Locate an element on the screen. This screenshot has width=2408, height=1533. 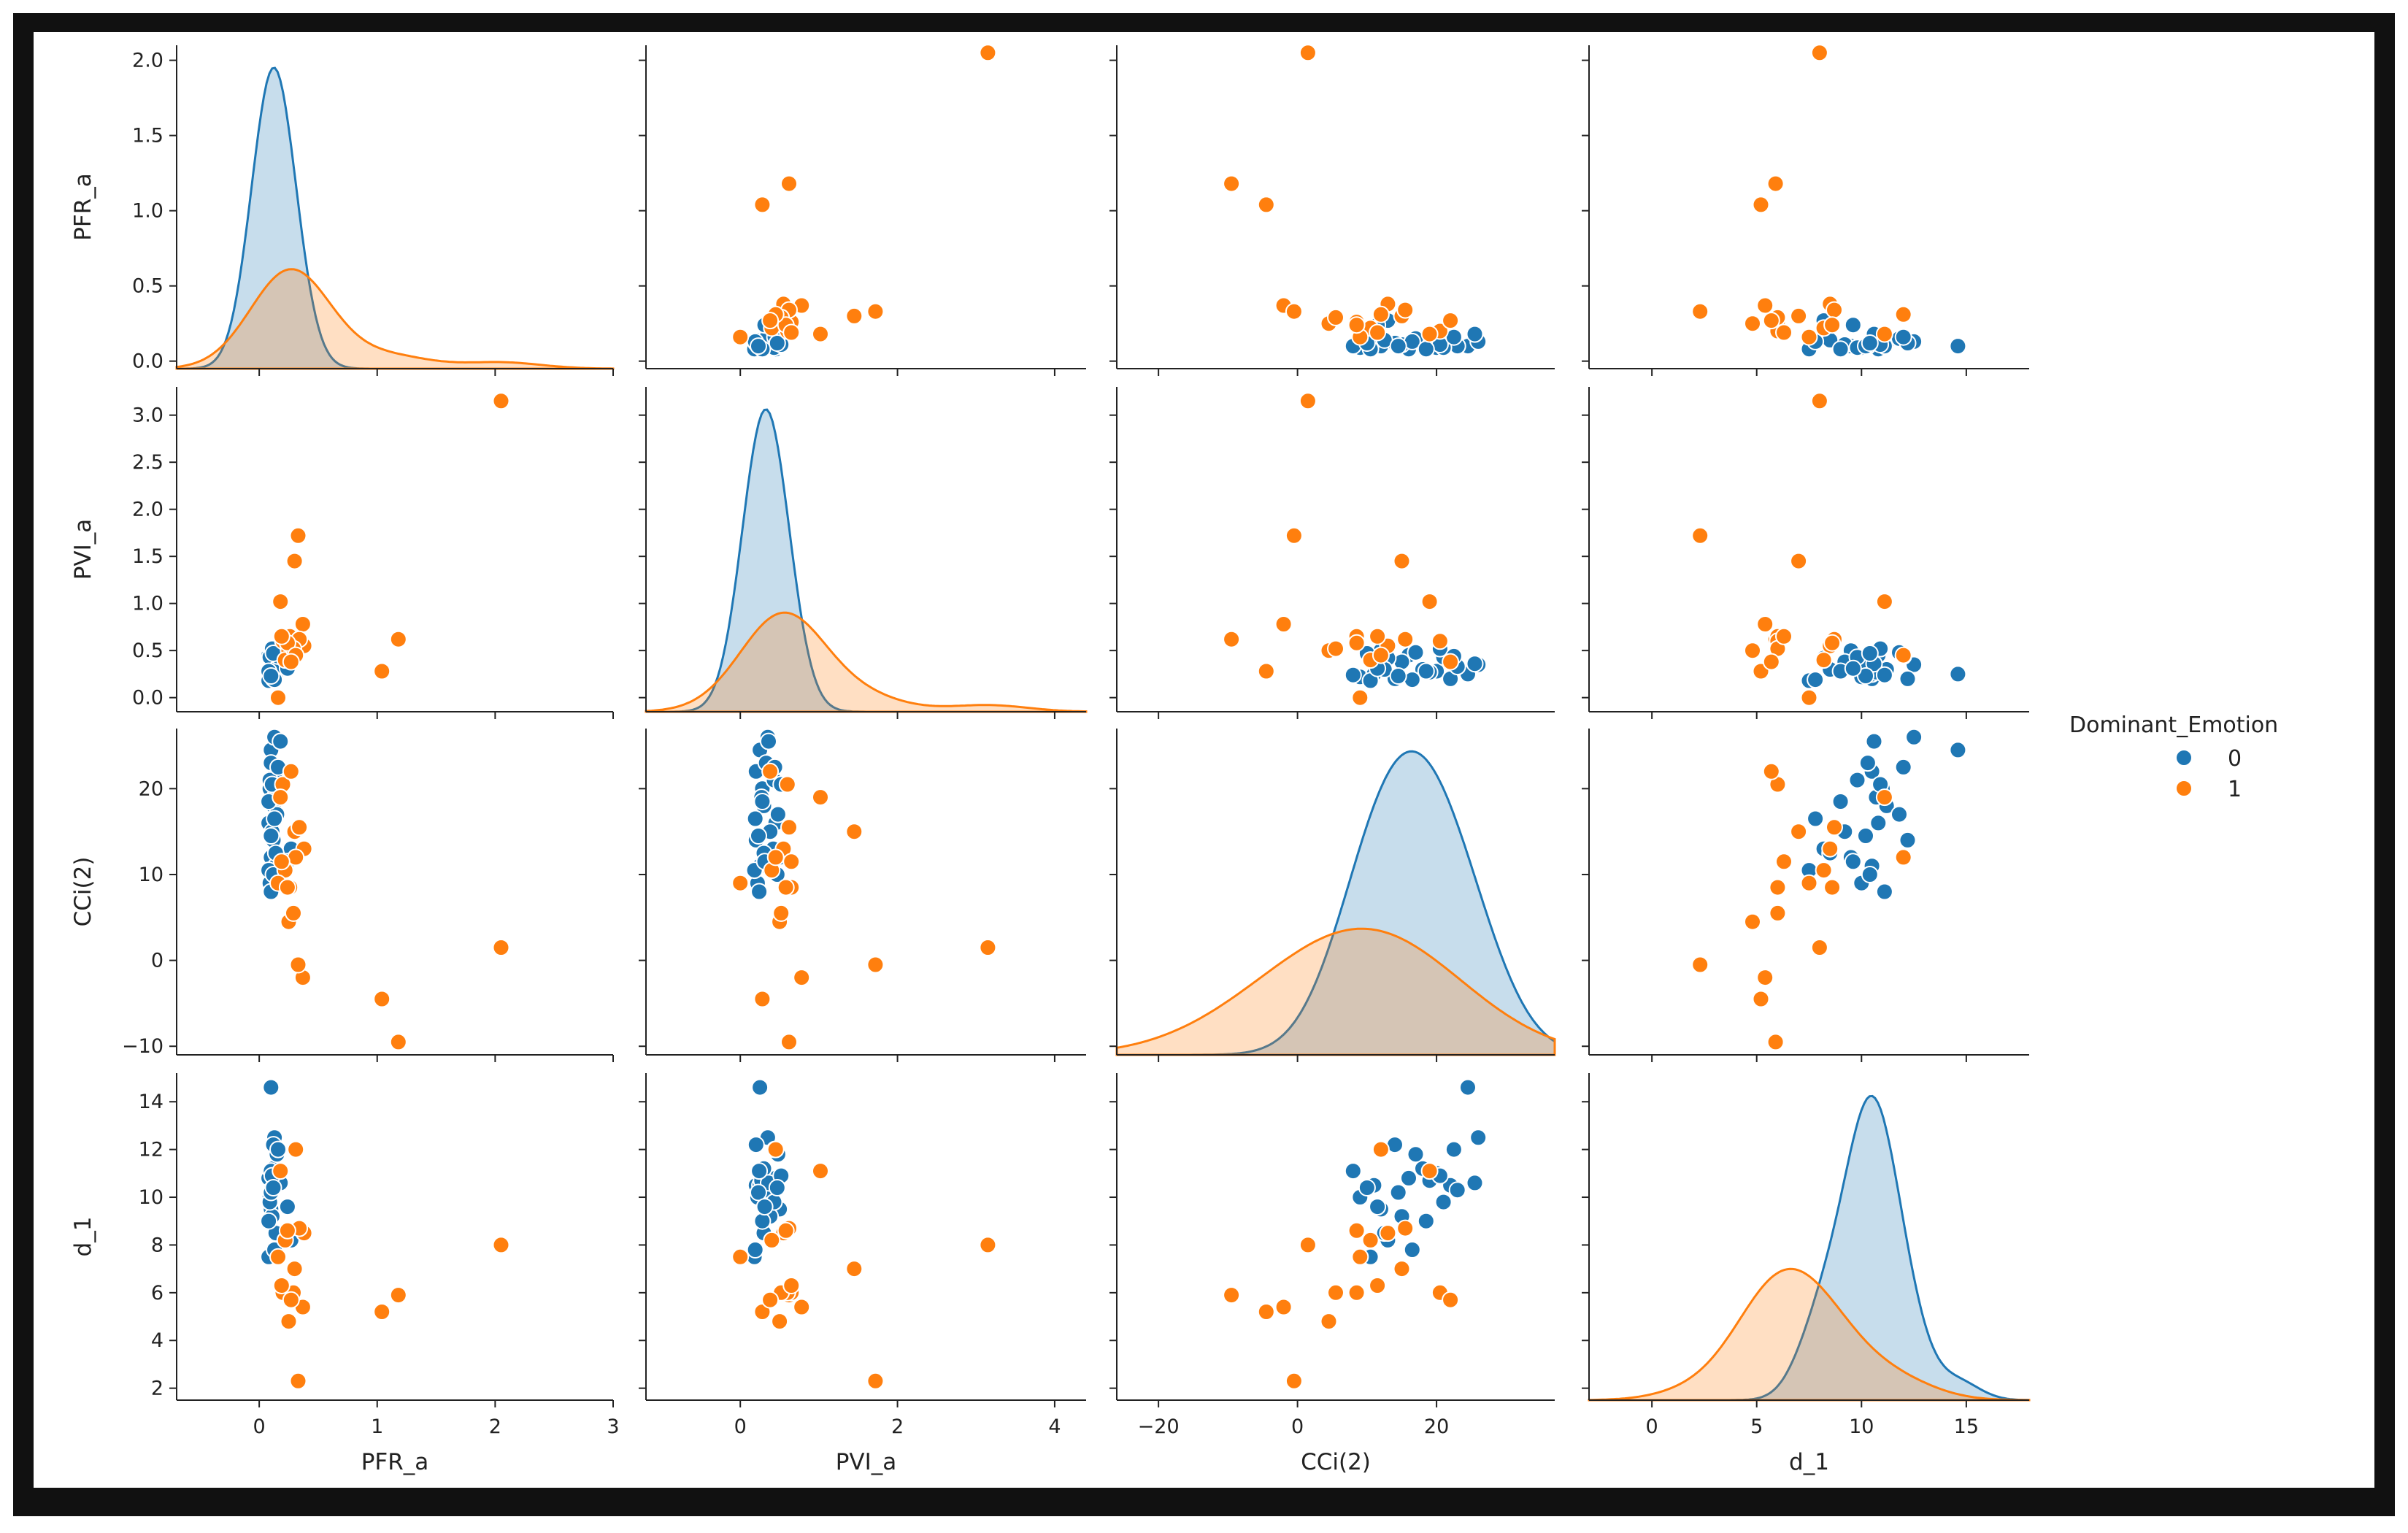
ytick-label-pvi-a: 2.0 is located at coordinates (148, 510).